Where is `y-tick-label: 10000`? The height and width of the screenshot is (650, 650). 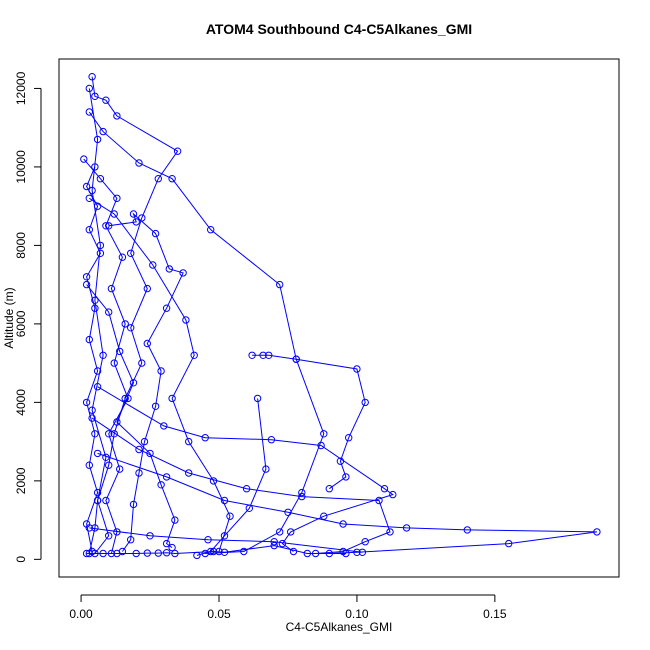 y-tick-label: 10000 is located at coordinates (21, 167).